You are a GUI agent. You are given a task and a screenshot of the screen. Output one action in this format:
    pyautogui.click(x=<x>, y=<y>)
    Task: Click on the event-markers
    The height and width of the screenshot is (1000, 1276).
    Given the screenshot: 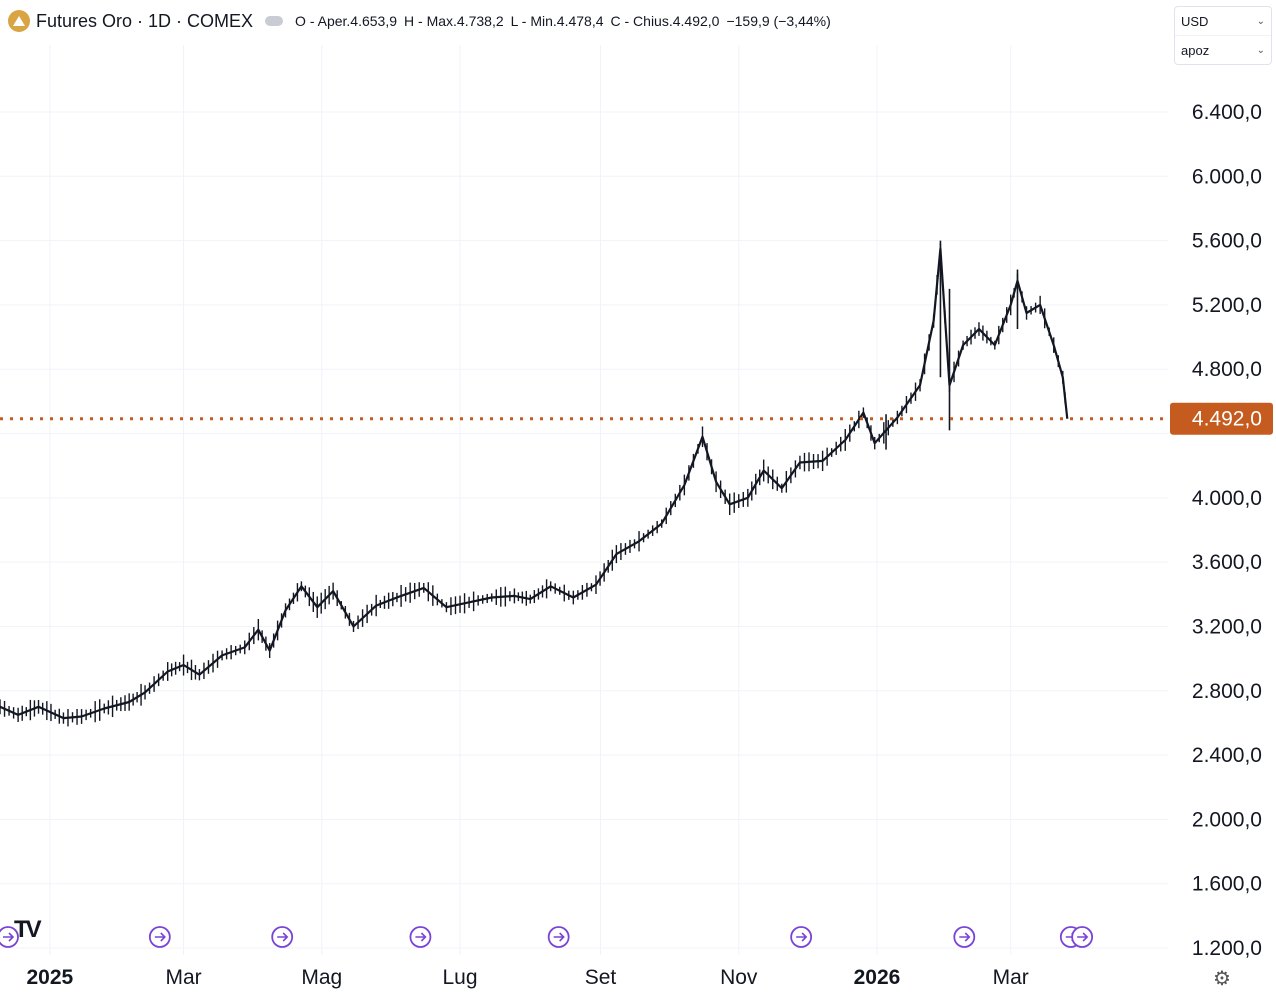 What is the action you would take?
    pyautogui.click(x=547, y=937)
    